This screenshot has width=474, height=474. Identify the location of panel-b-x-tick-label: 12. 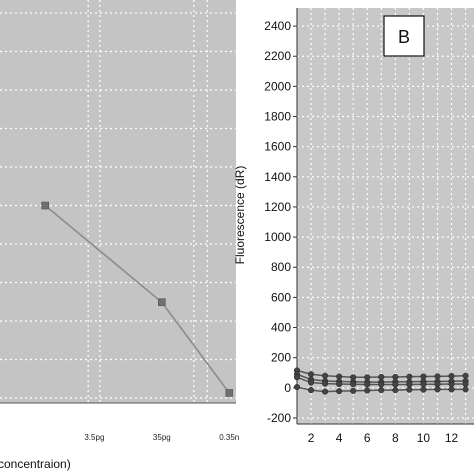
(452, 438).